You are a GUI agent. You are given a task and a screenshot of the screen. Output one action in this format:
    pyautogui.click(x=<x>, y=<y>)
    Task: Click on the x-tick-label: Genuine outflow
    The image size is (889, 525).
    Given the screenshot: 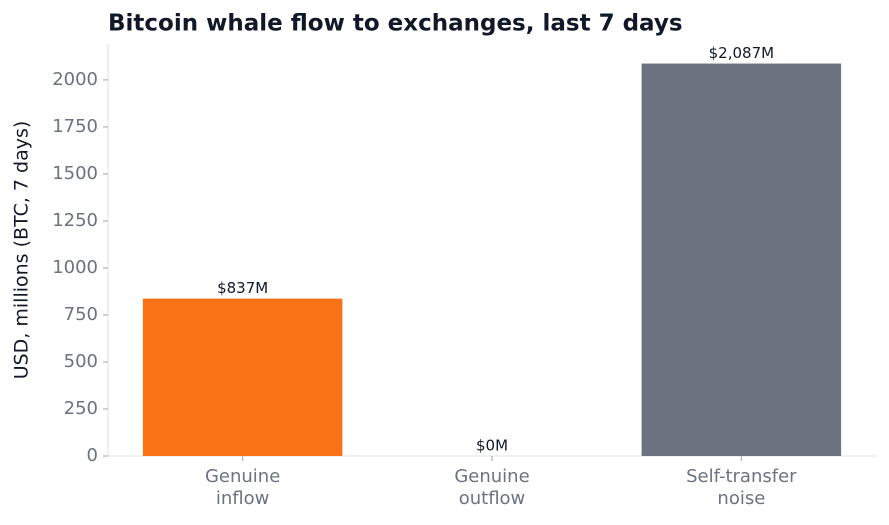 What is the action you would take?
    pyautogui.click(x=492, y=487)
    